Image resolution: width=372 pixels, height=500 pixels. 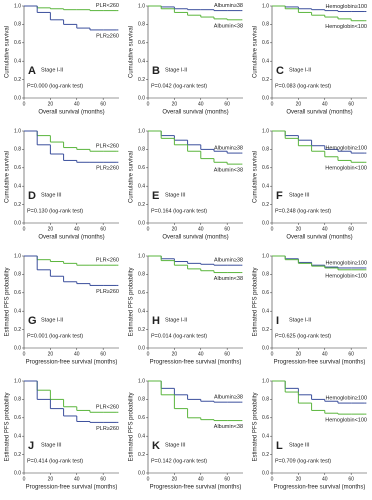 I want to click on panel-letter: J, so click(x=31, y=446).